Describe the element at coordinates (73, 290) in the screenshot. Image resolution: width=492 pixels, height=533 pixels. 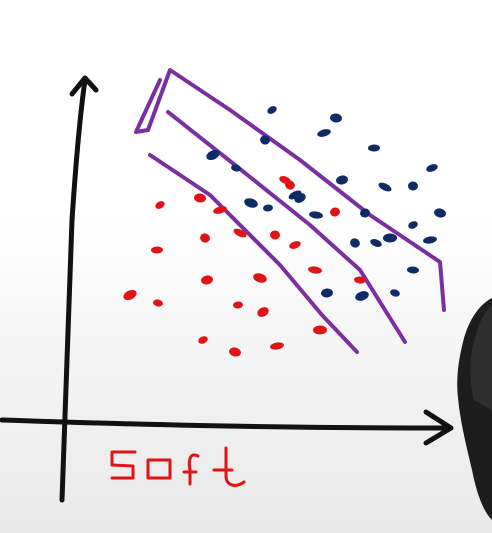
I see `y-axis-line` at that location.